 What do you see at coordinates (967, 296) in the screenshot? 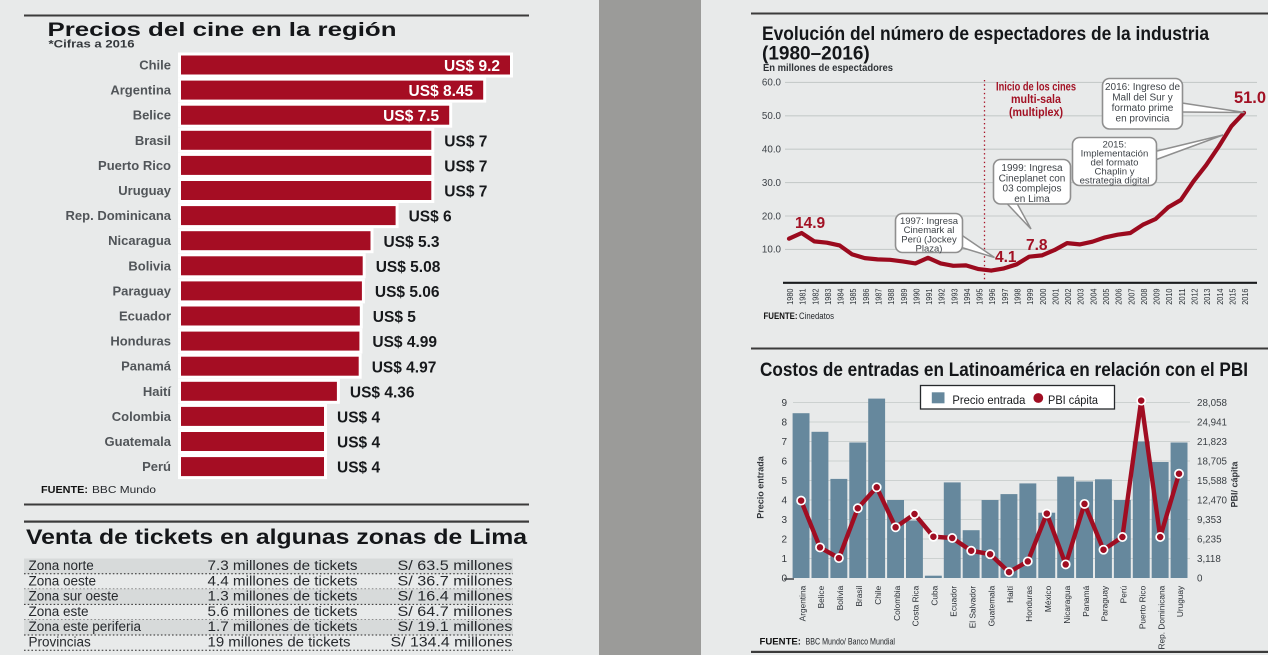
I see `svg-text: 1994` at bounding box center [967, 296].